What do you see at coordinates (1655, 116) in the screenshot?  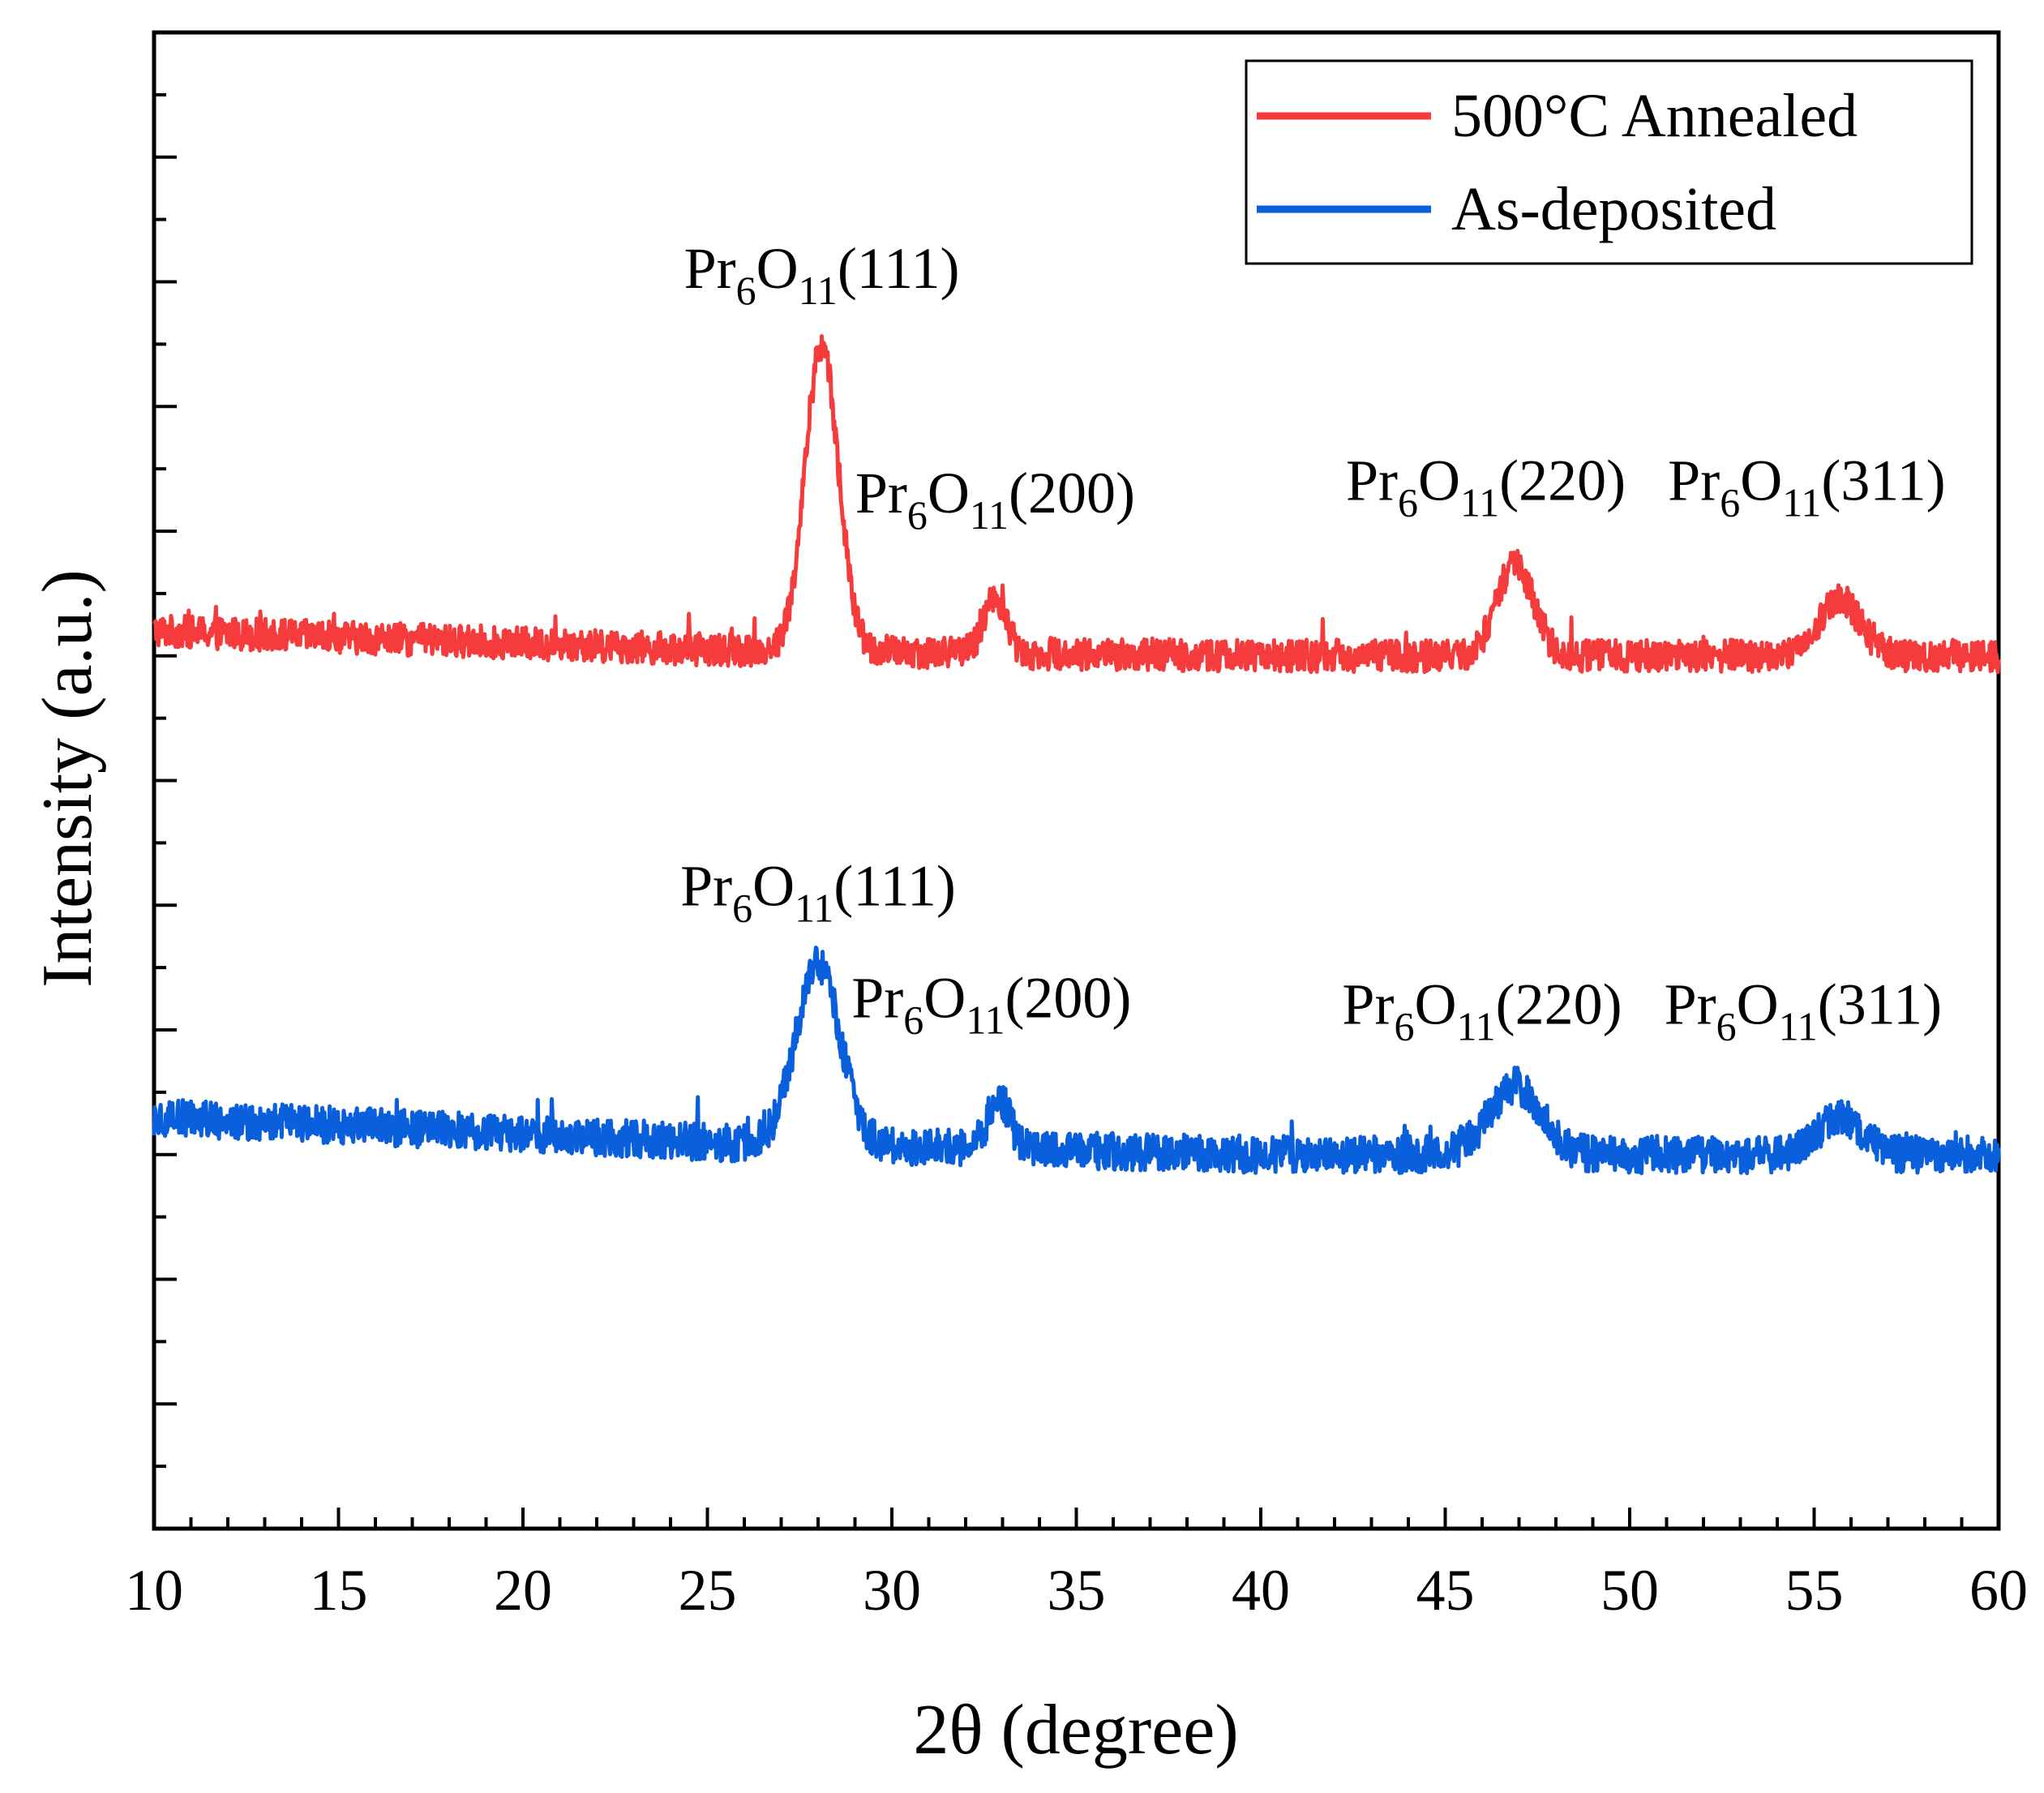 I see `legend-label-annealed: 500°C Annealed` at bounding box center [1655, 116].